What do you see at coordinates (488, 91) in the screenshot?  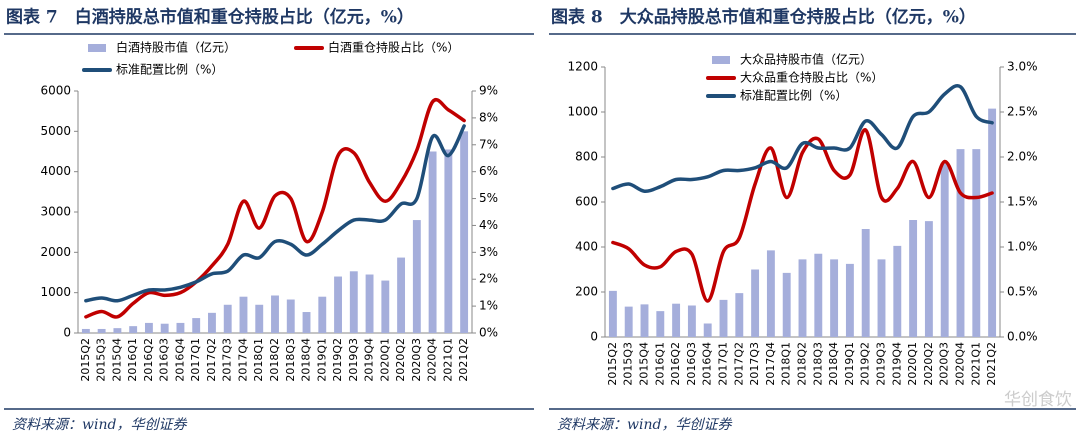 I see `y2-tick-label: 9%` at bounding box center [488, 91].